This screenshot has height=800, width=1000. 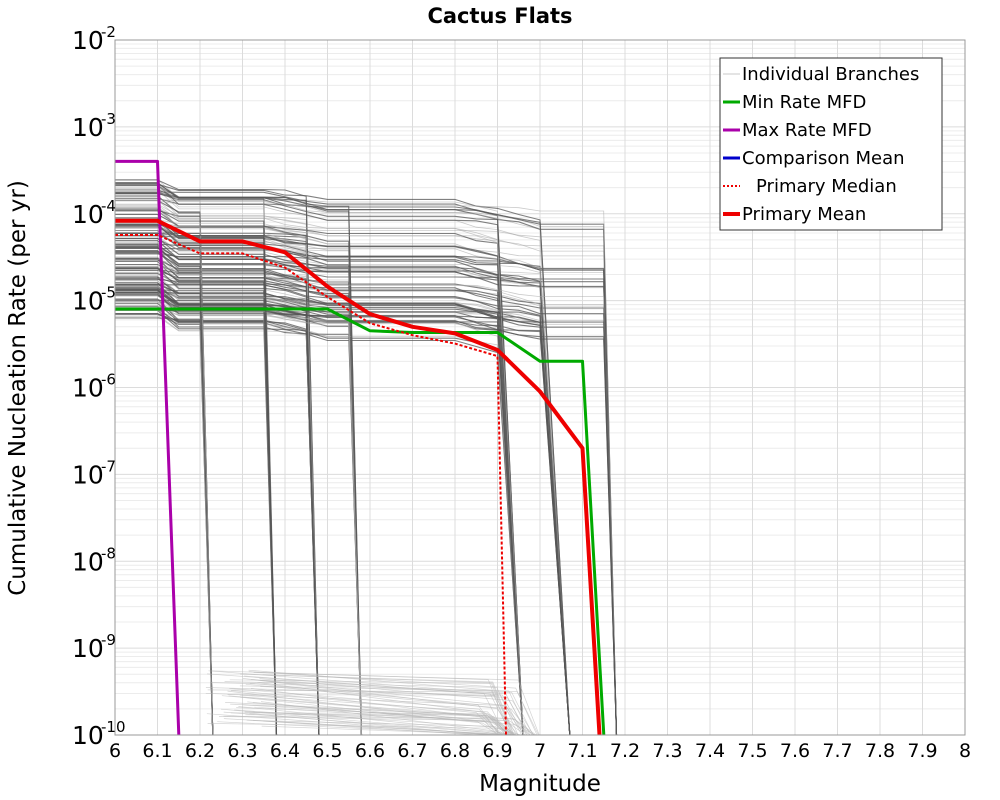 I want to click on legend-item-primary-mean: Primary Mean, so click(x=794, y=214).